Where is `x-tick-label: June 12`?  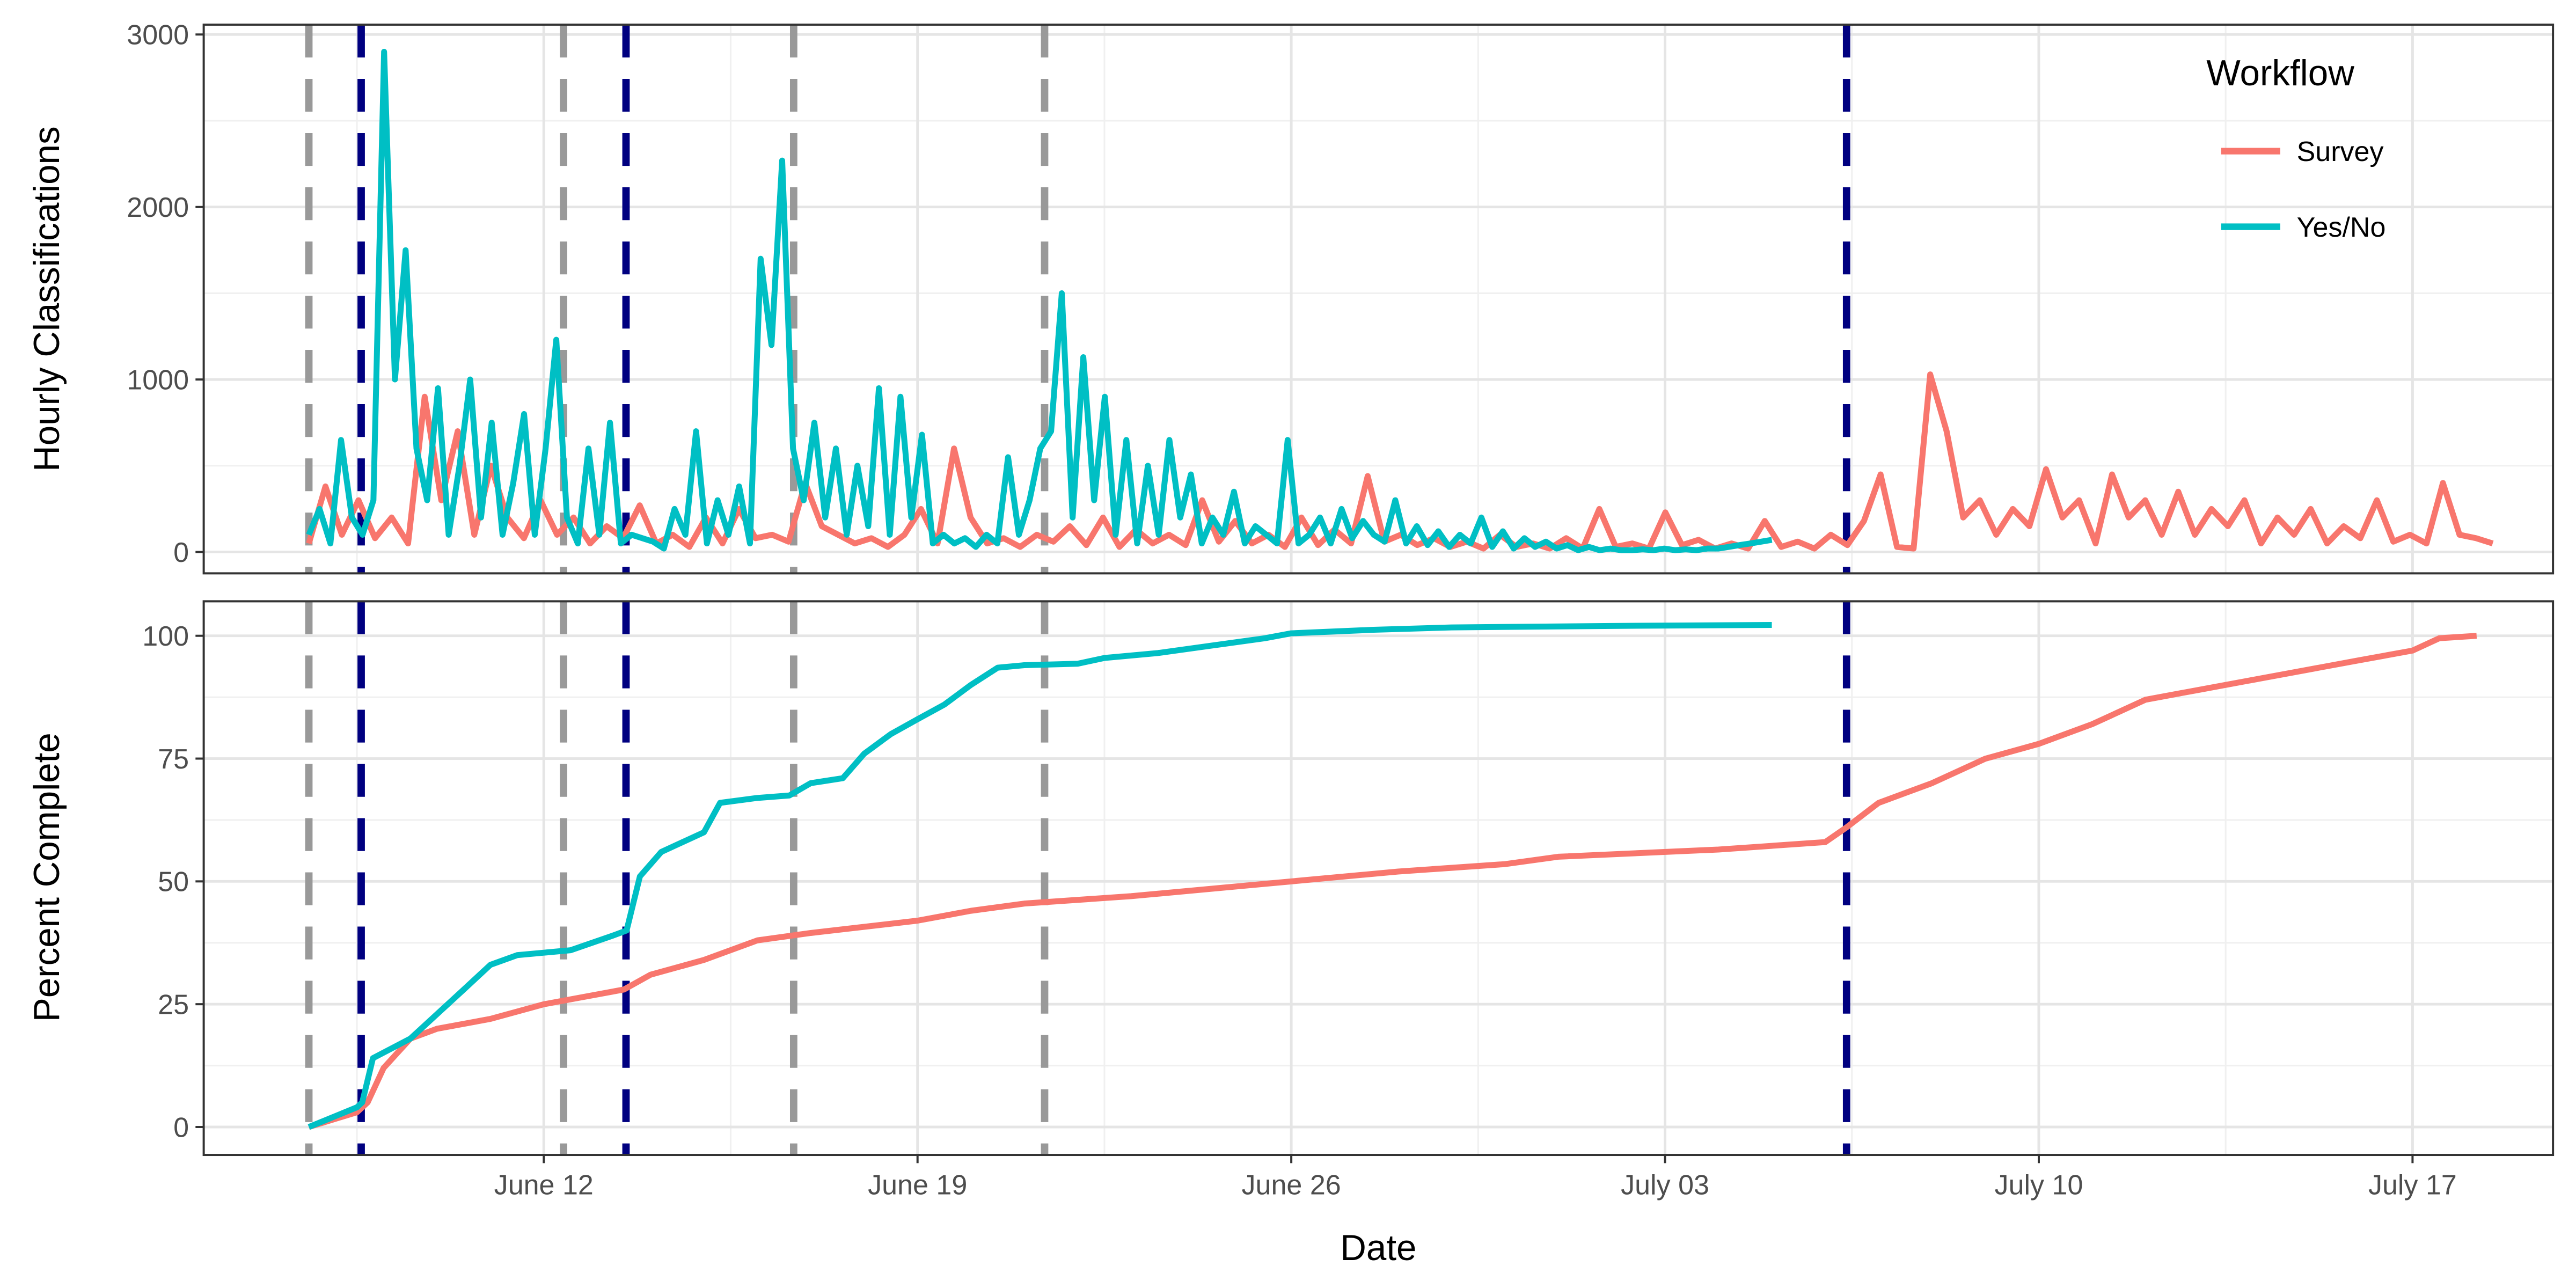 x-tick-label: June 12 is located at coordinates (544, 1185).